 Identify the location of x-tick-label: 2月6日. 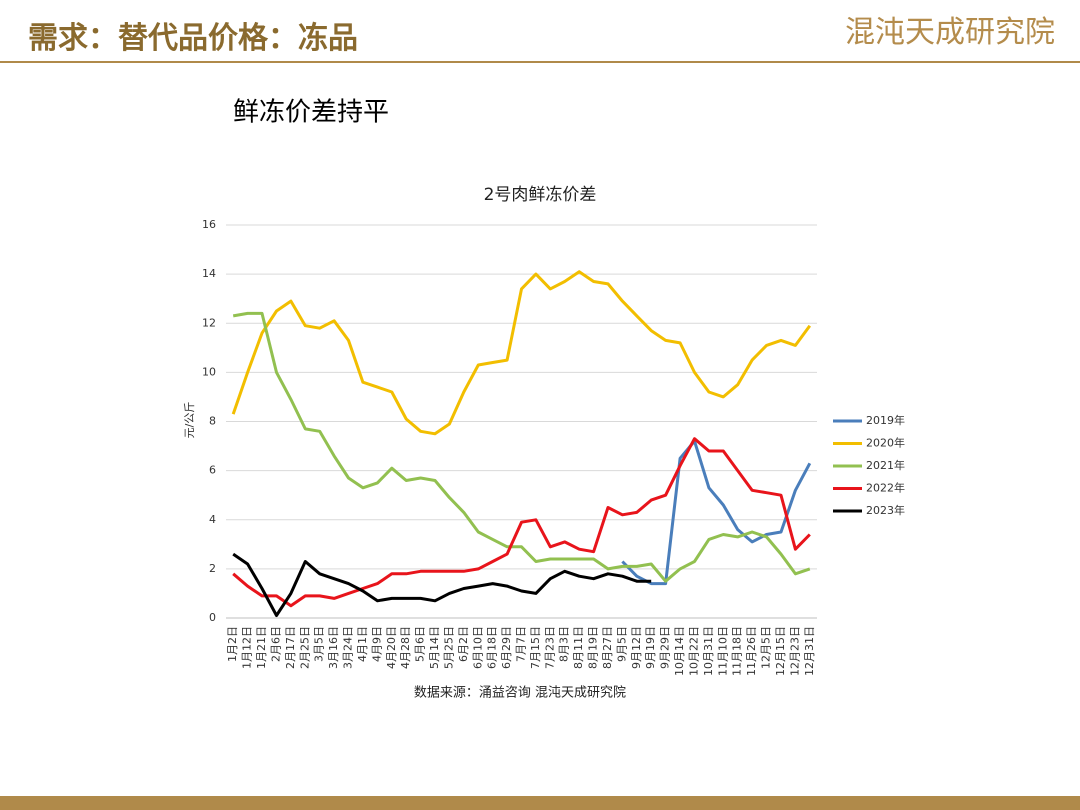
(275, 644).